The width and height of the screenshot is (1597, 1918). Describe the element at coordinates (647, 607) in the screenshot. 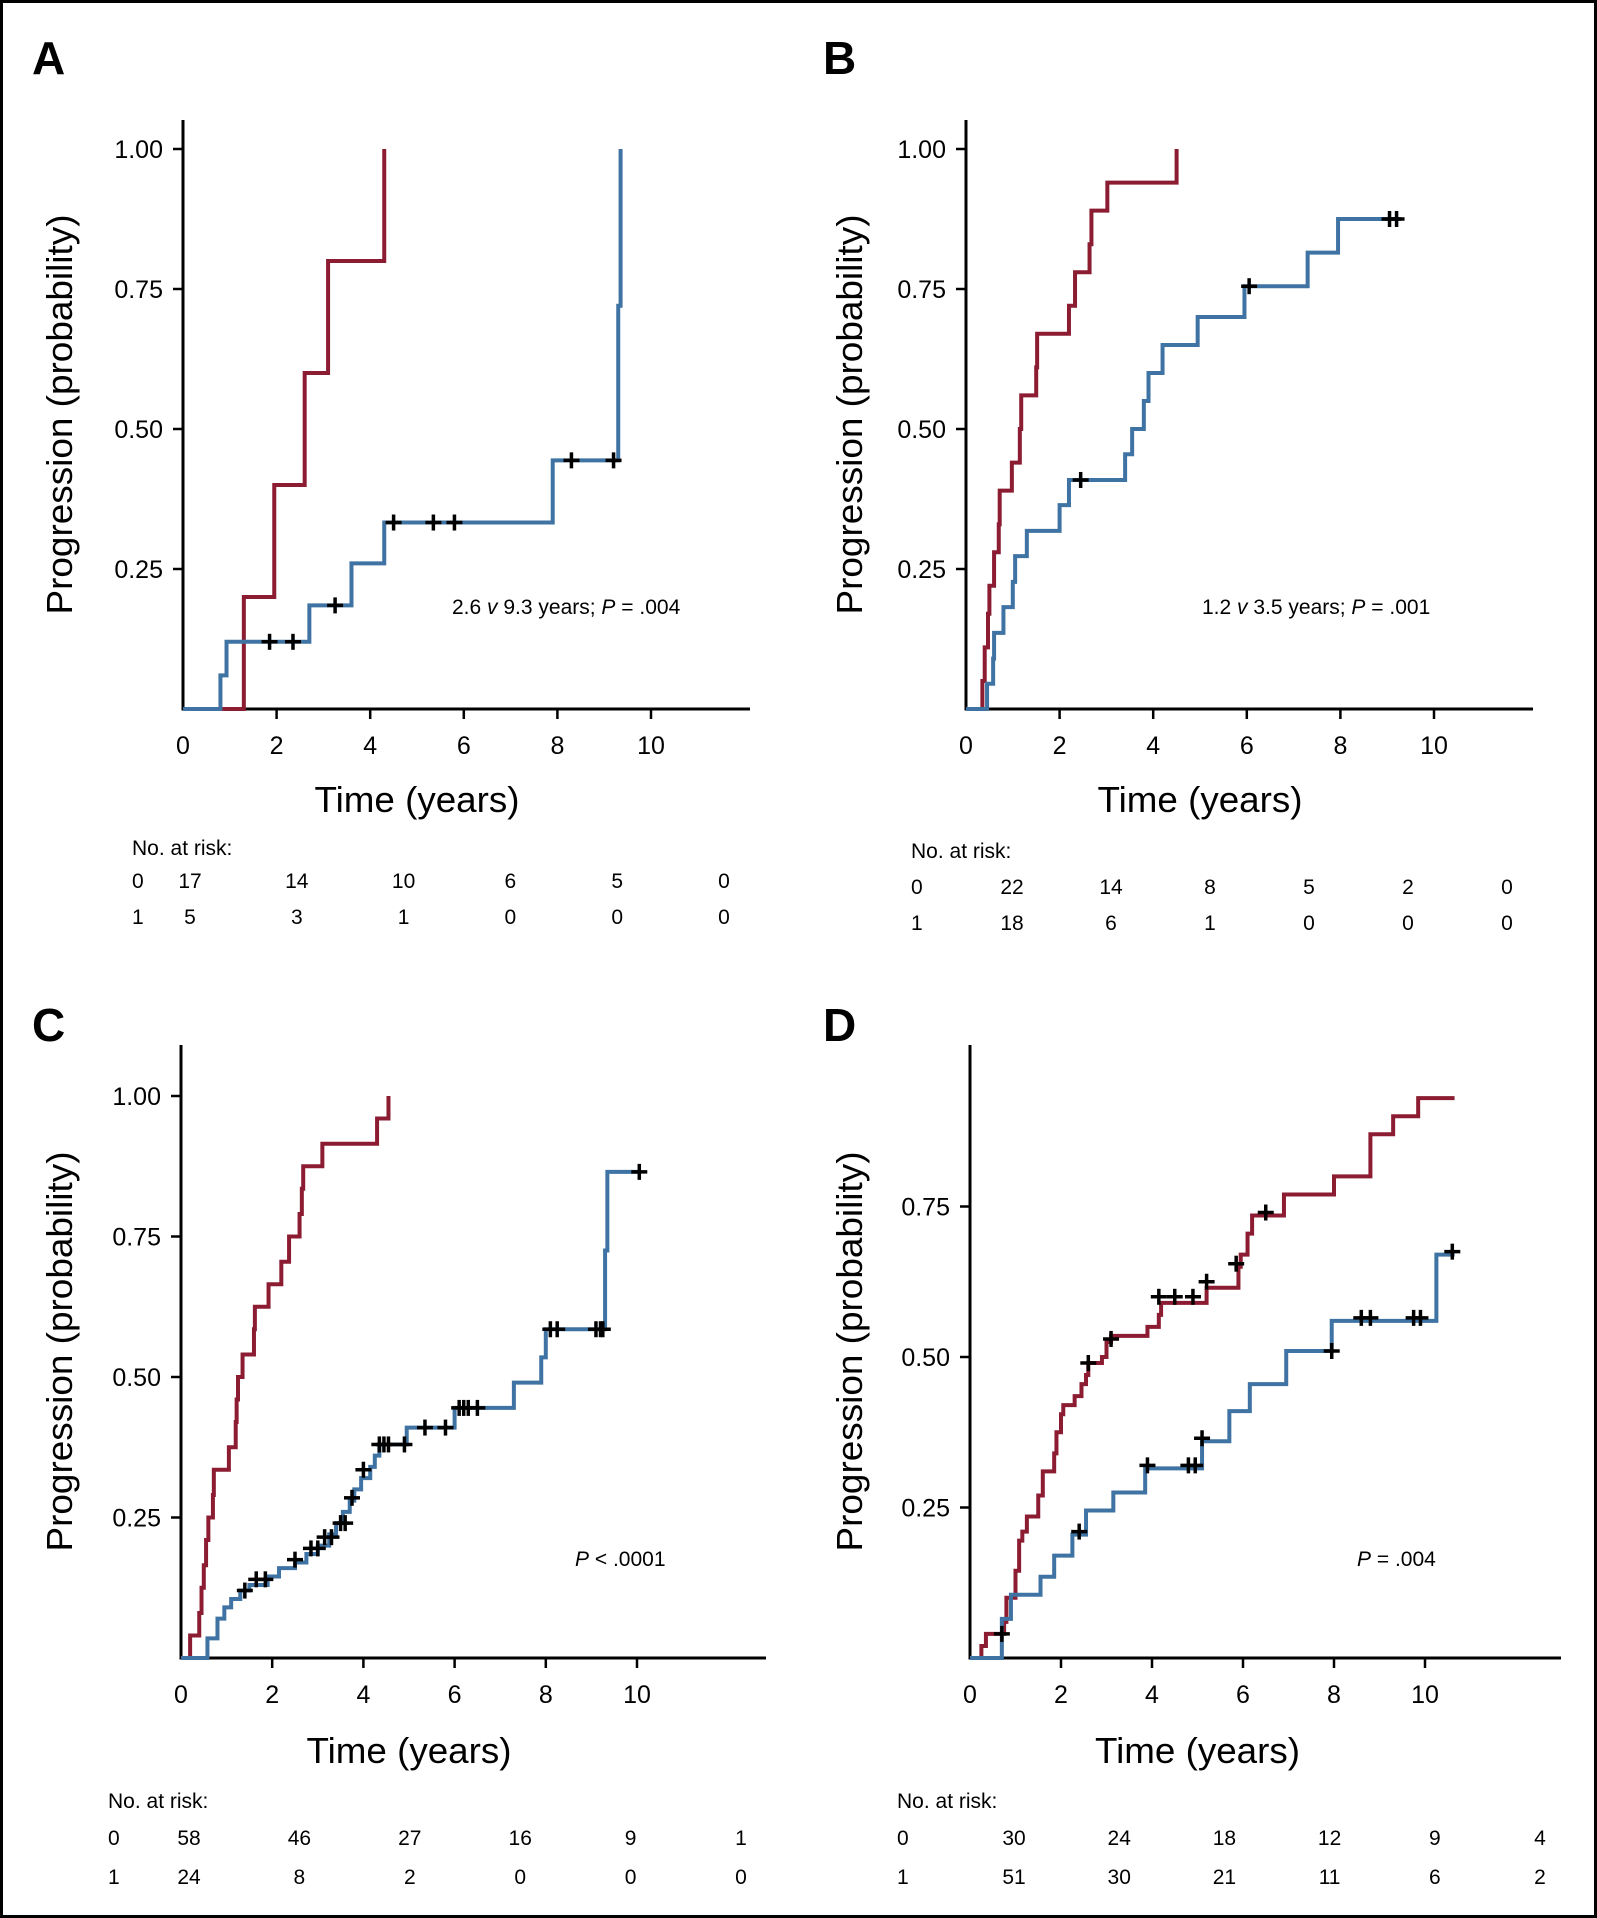

I see `annotation-part: = .004` at that location.